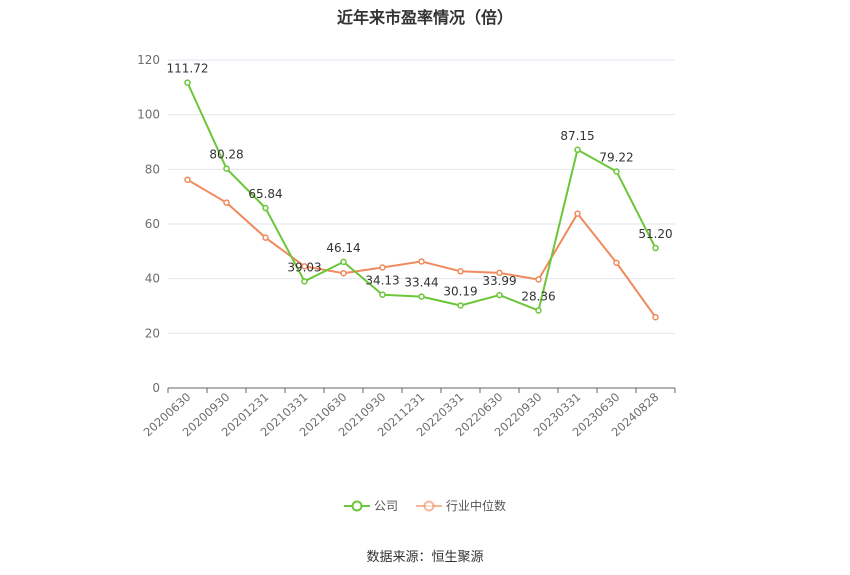 The height and width of the screenshot is (575, 850). Describe the element at coordinates (148, 115) in the screenshot. I see `y-tick-label: 100` at that location.